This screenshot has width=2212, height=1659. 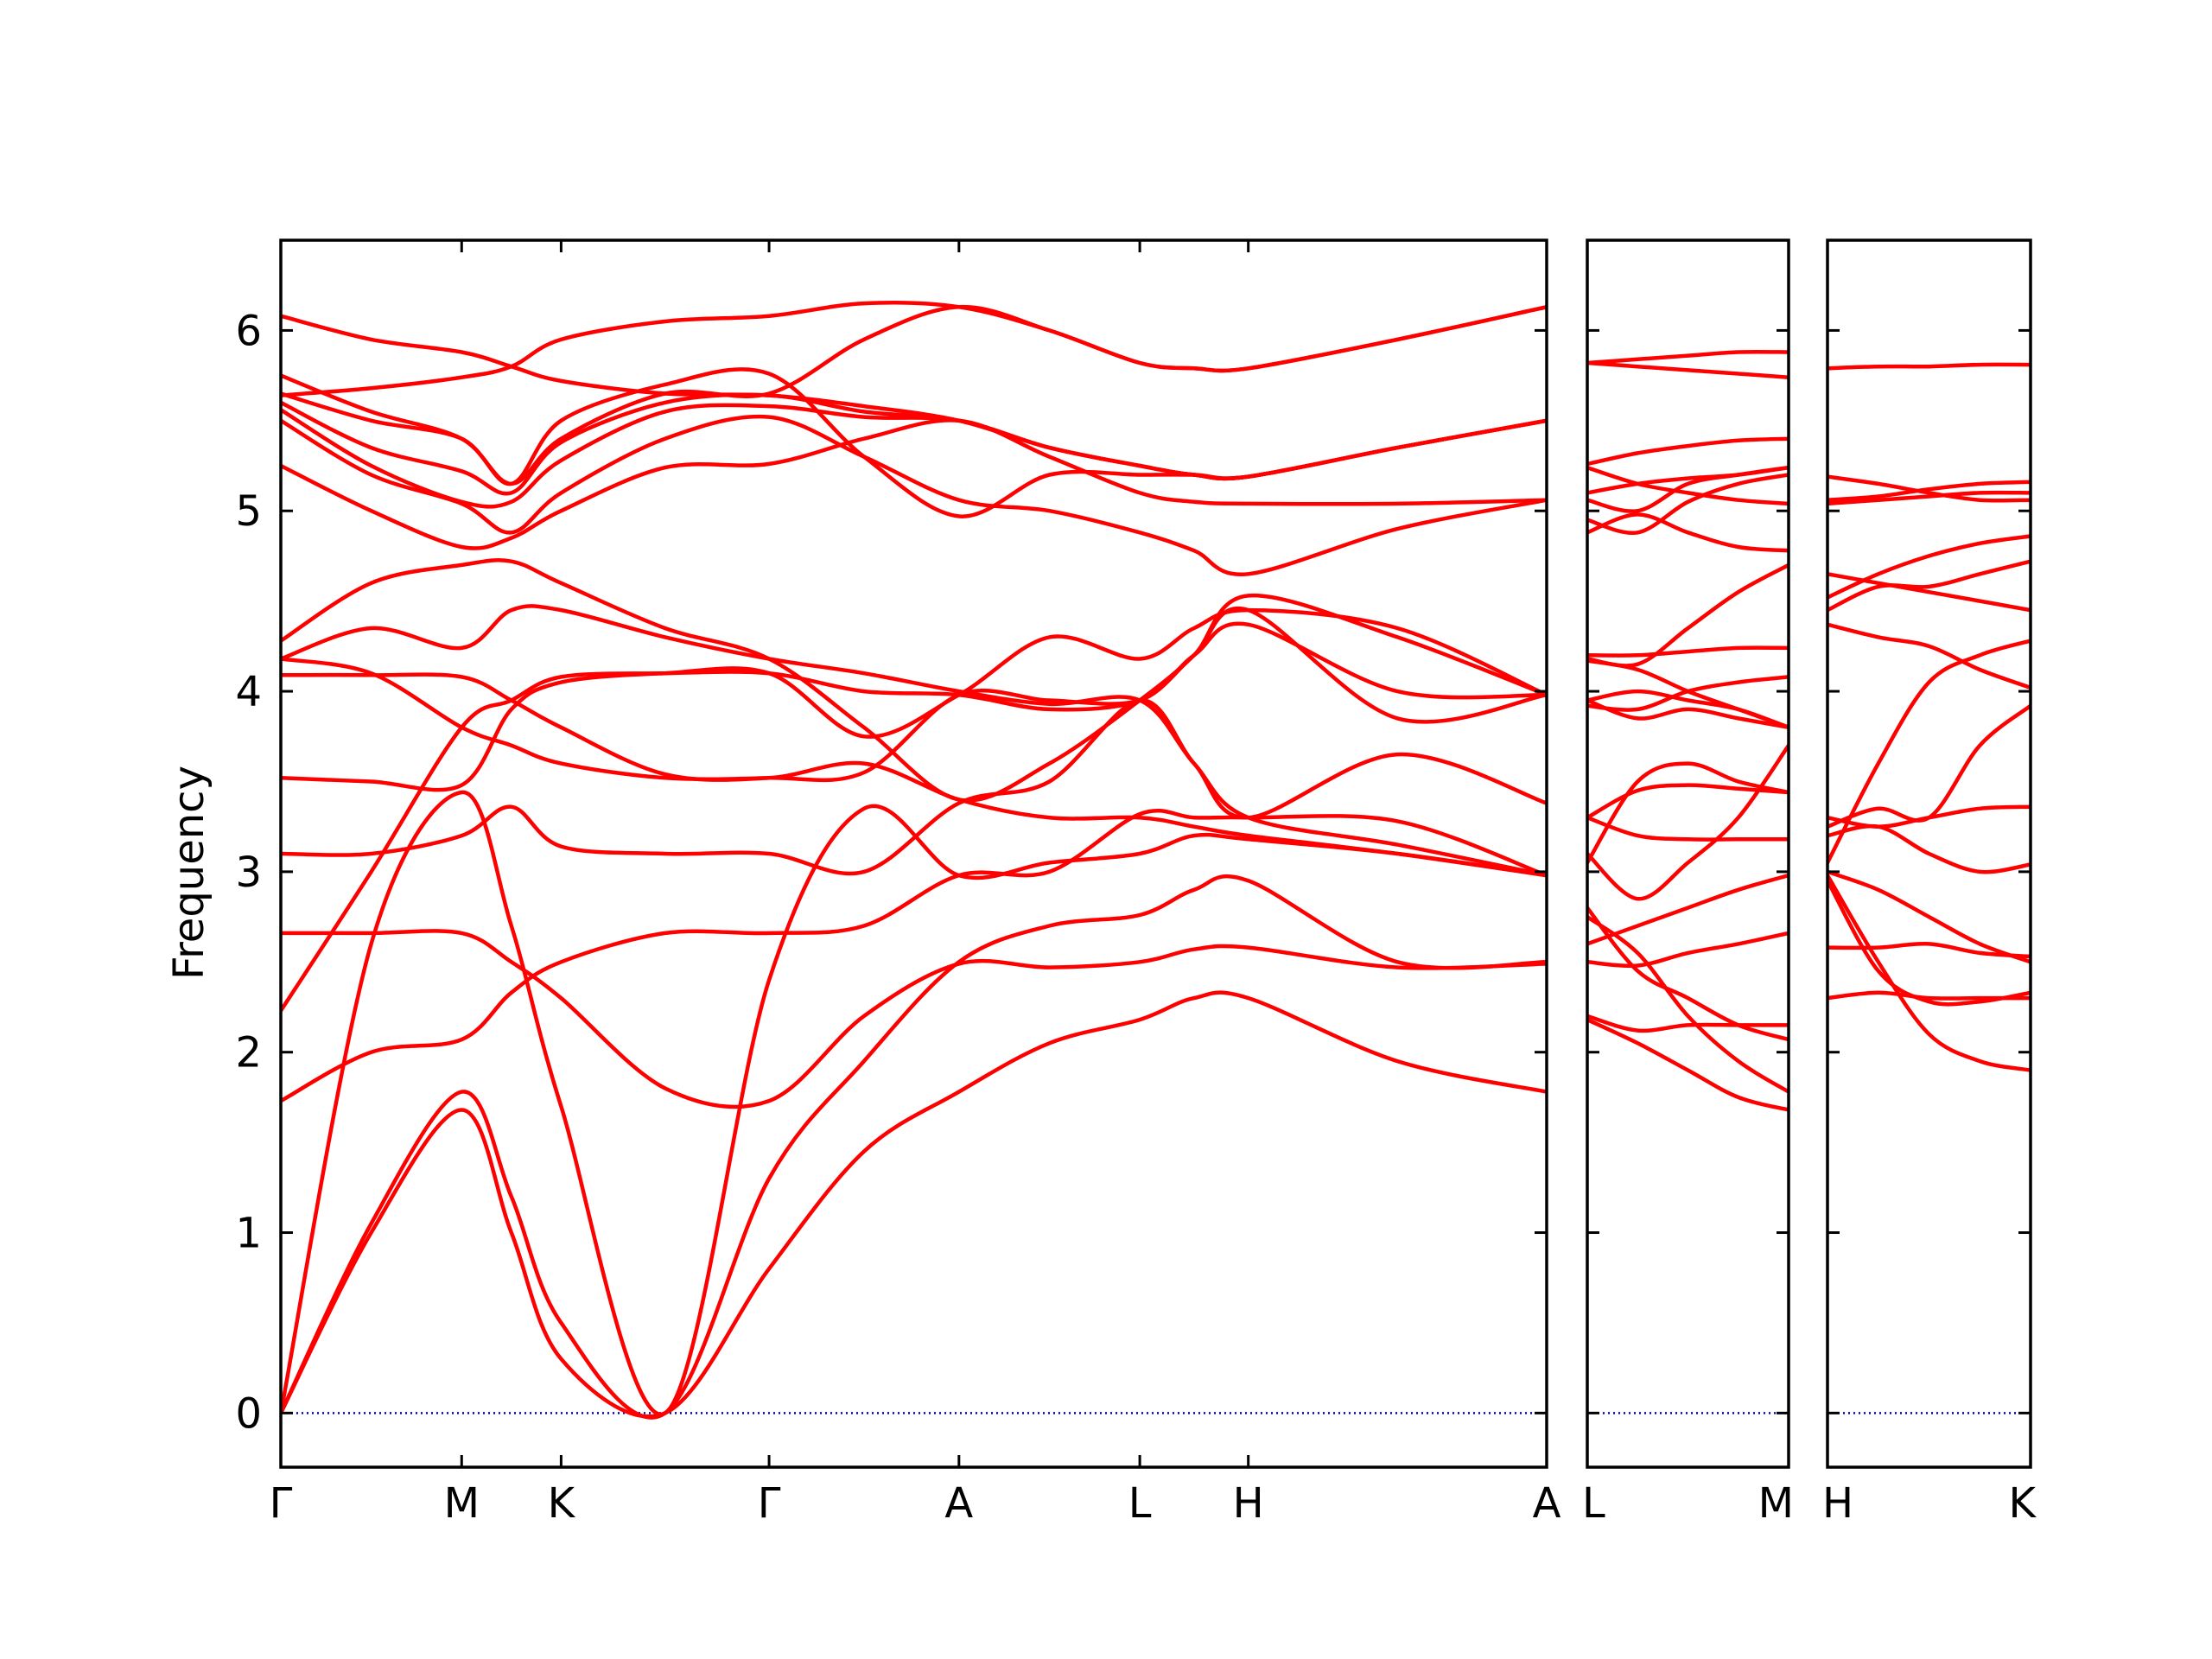 What do you see at coordinates (248, 331) in the screenshot?
I see `y-tick-label: 6` at bounding box center [248, 331].